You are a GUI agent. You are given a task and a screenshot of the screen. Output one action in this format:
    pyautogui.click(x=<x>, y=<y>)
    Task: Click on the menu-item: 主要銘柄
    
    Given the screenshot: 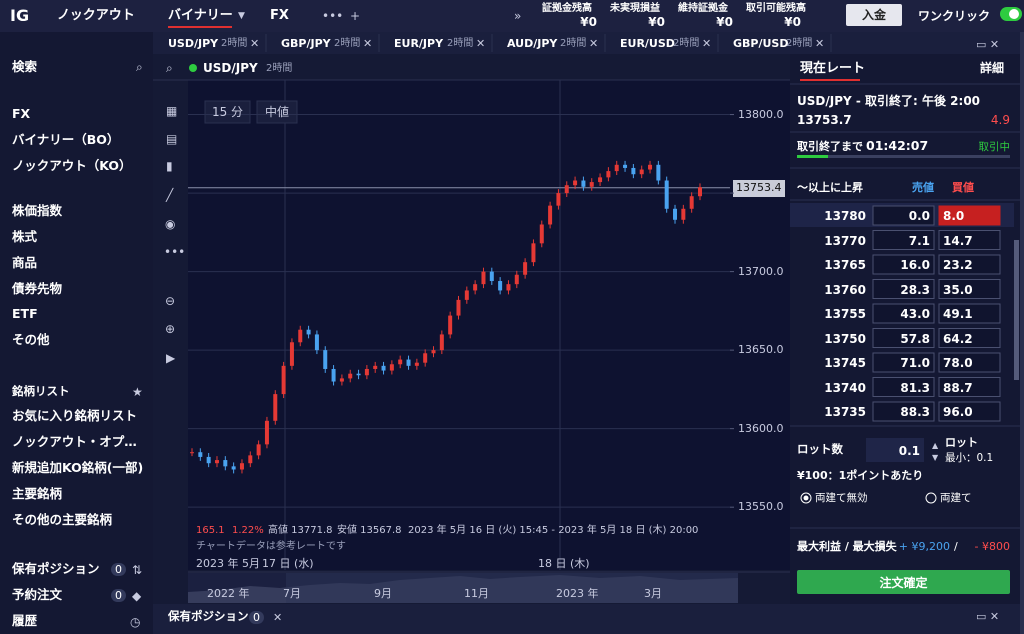 What is the action you would take?
    pyautogui.click(x=37, y=493)
    